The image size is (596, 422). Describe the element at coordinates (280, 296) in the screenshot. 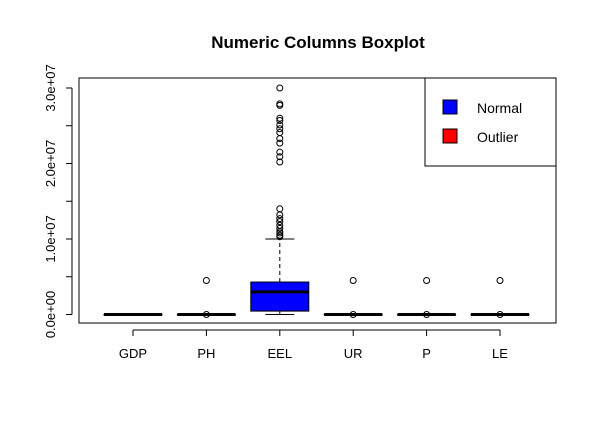

I see `box-body` at that location.